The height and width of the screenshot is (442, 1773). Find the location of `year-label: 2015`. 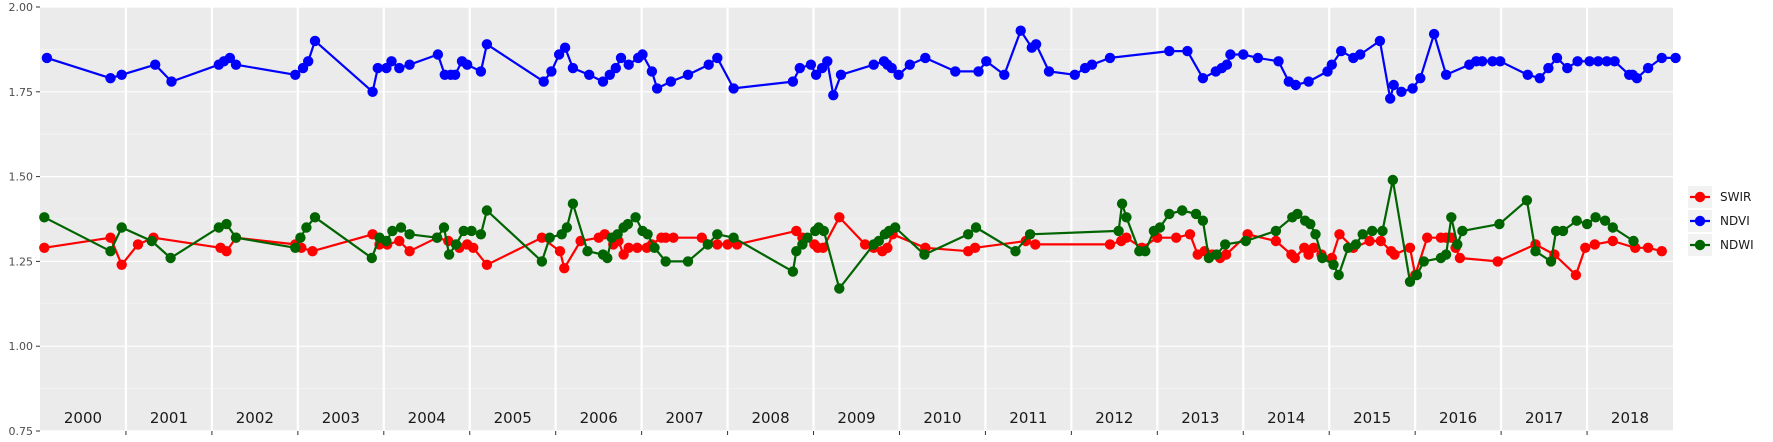

year-label: 2015 is located at coordinates (1372, 418).